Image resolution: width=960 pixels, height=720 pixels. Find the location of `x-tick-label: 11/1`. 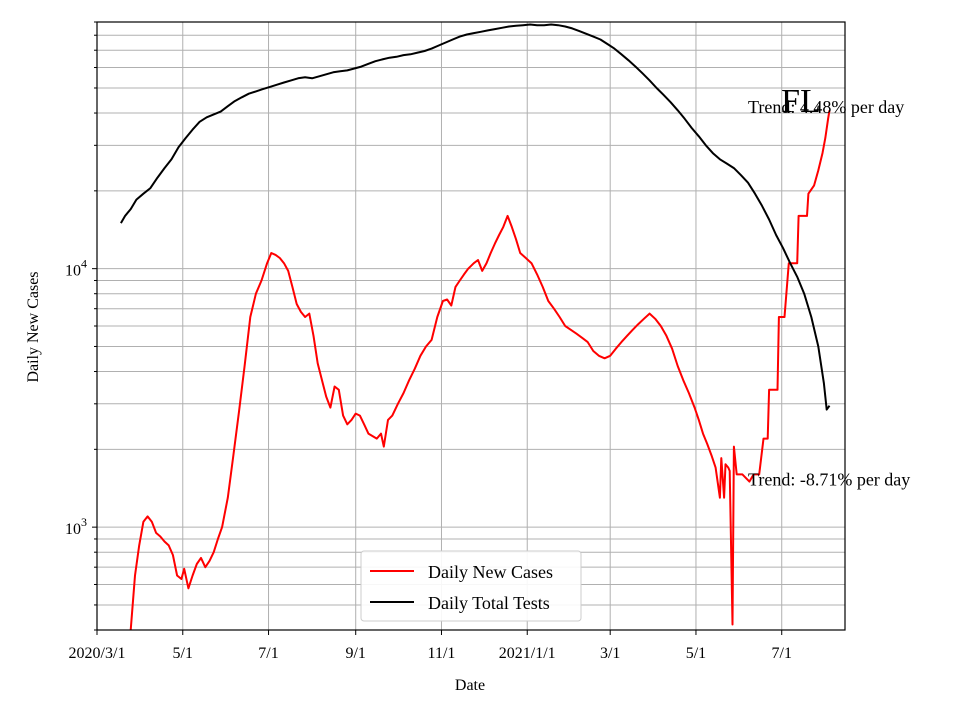

x-tick-label: 11/1 is located at coordinates (442, 653).